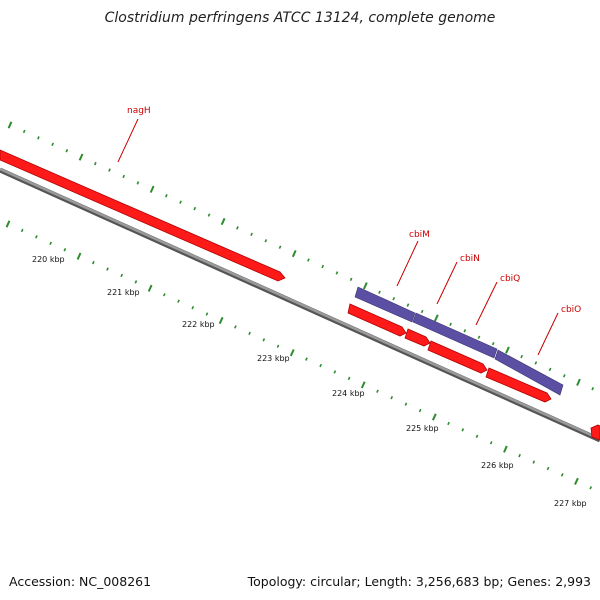  I want to click on cds-arrow-cbim, so click(377, 320).